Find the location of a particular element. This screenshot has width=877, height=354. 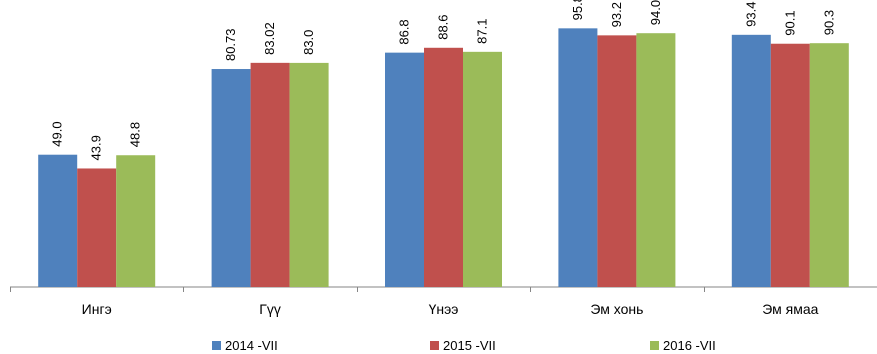

category-label: Үнээ is located at coordinates (444, 309).